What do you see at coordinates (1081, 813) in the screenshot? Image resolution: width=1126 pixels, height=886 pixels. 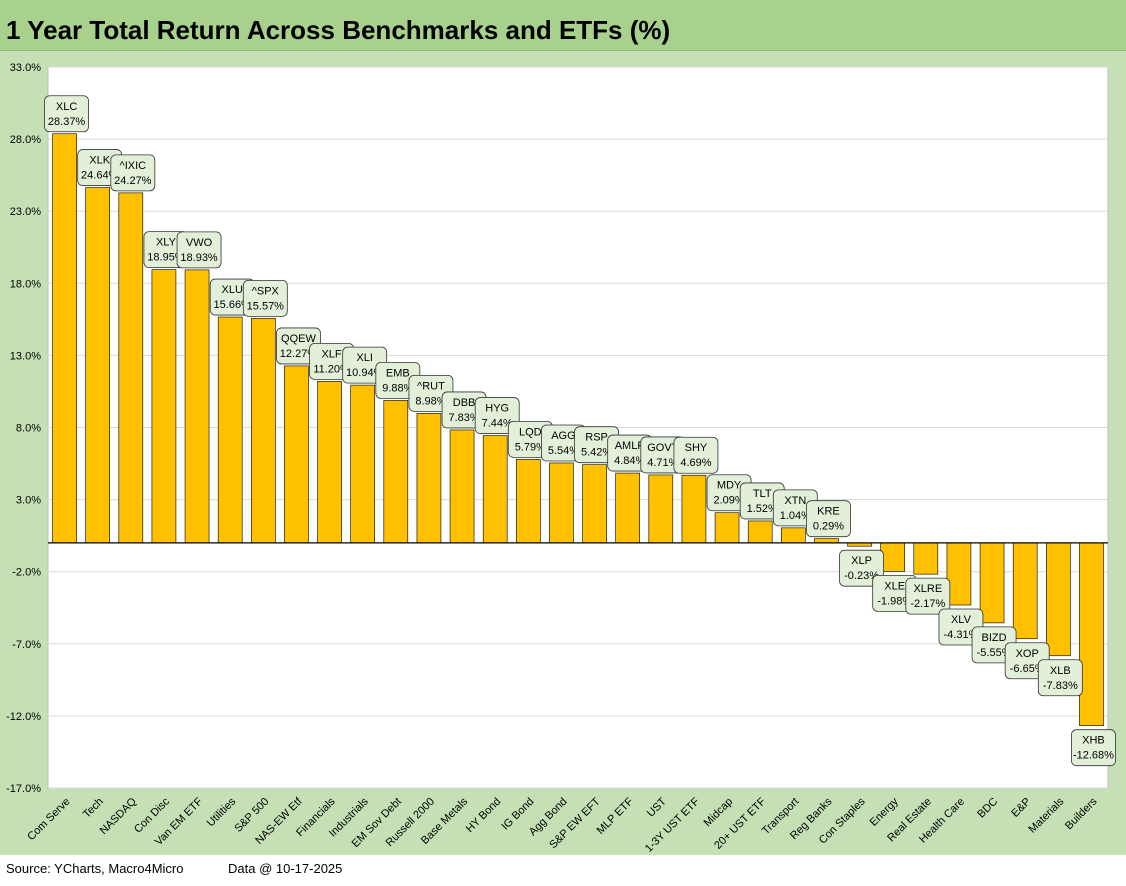 I see `x-tick-label: Builders` at bounding box center [1081, 813].